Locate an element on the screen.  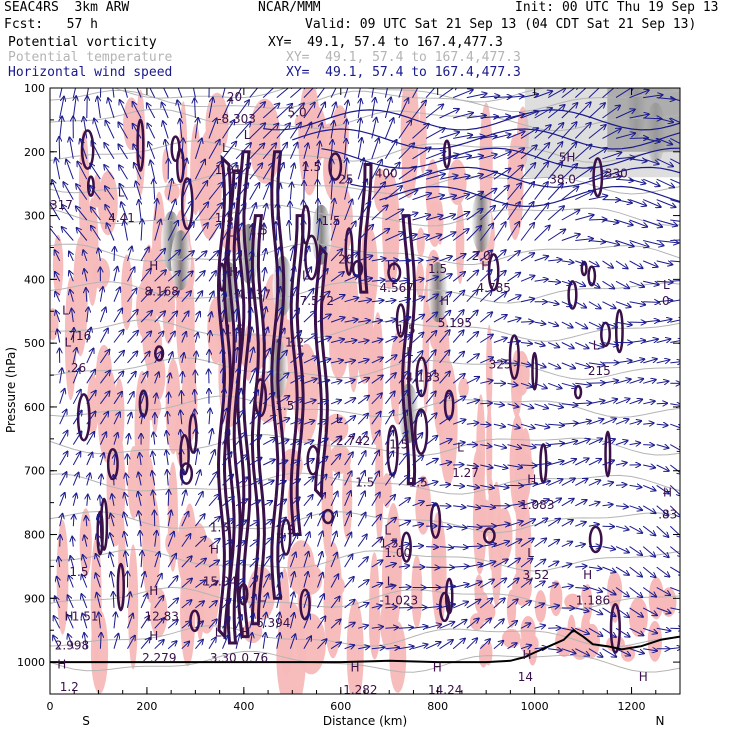
extremum-label: 1.00 is located at coordinates (397, 553).